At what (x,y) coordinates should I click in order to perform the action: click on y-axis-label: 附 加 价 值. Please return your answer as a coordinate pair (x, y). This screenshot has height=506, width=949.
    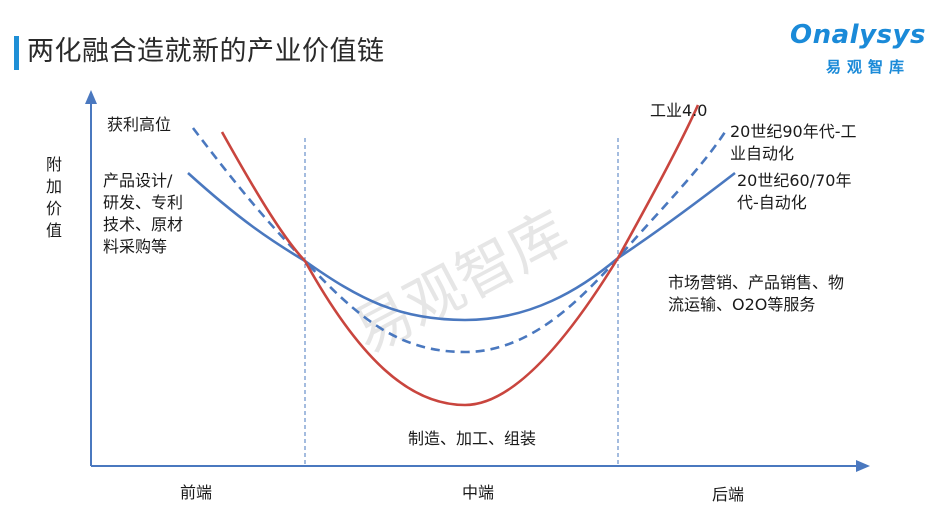
    Looking at the image, I should click on (54, 198).